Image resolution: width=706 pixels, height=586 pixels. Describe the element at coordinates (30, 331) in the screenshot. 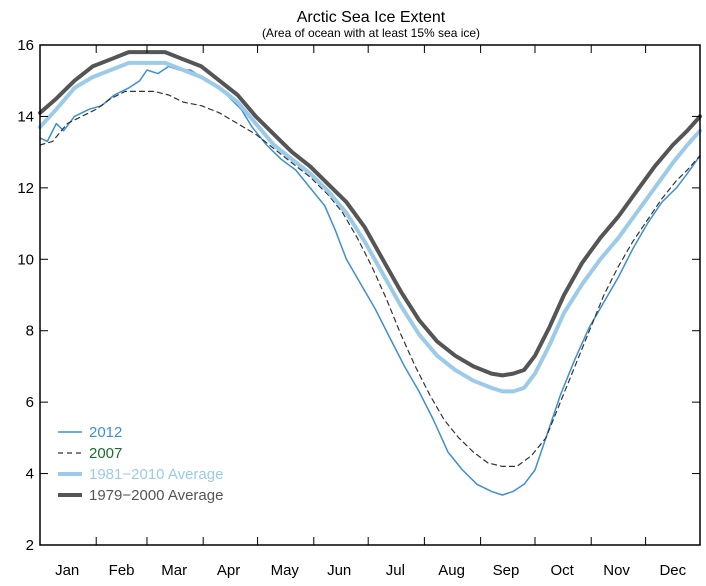

I see `y-tick-label: 8` at that location.